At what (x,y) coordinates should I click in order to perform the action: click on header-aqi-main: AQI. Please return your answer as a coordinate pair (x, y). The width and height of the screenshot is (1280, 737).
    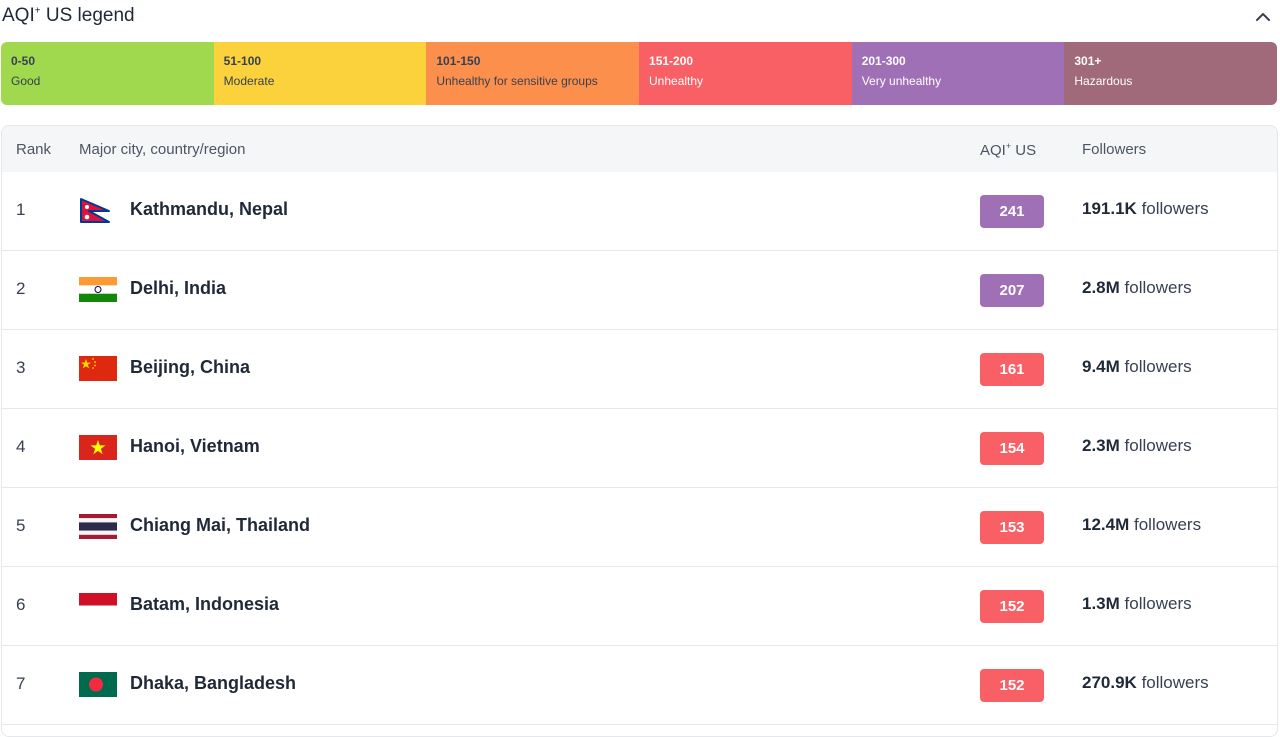
    Looking at the image, I should click on (993, 150).